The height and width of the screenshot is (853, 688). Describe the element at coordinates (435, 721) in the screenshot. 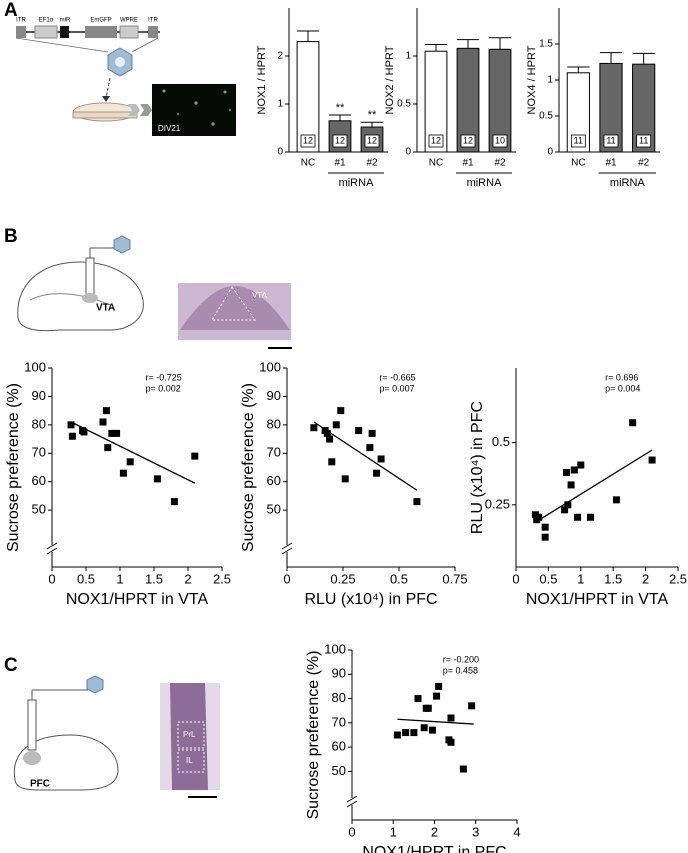

I see `fit-line` at that location.